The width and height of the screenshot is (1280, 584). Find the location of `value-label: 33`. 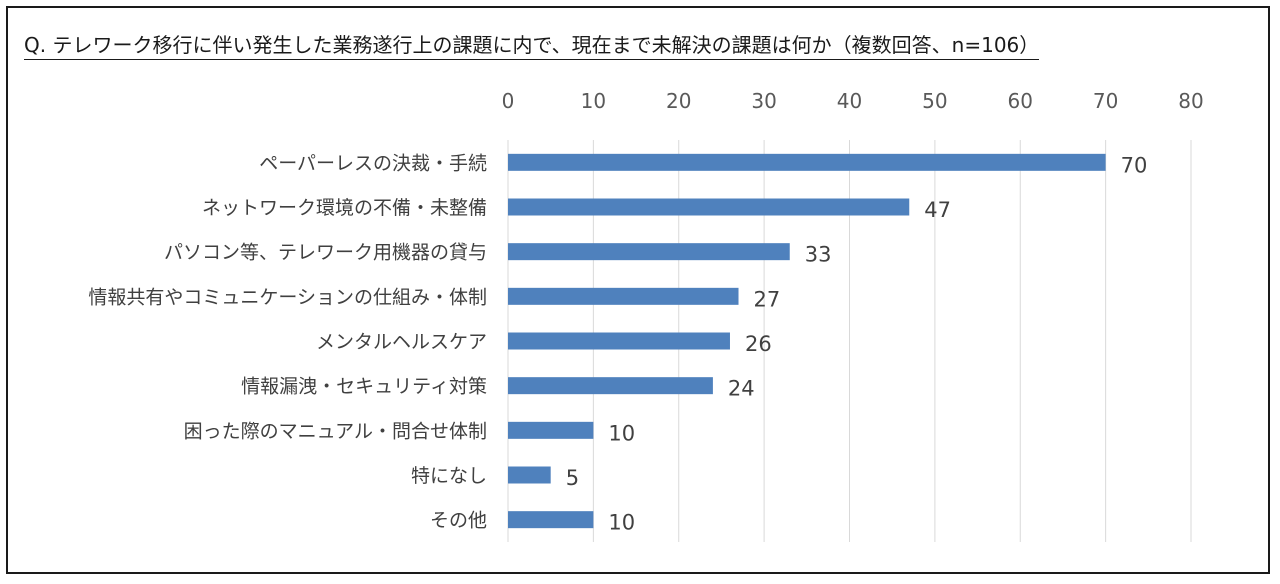

value-label: 33 is located at coordinates (818, 255).